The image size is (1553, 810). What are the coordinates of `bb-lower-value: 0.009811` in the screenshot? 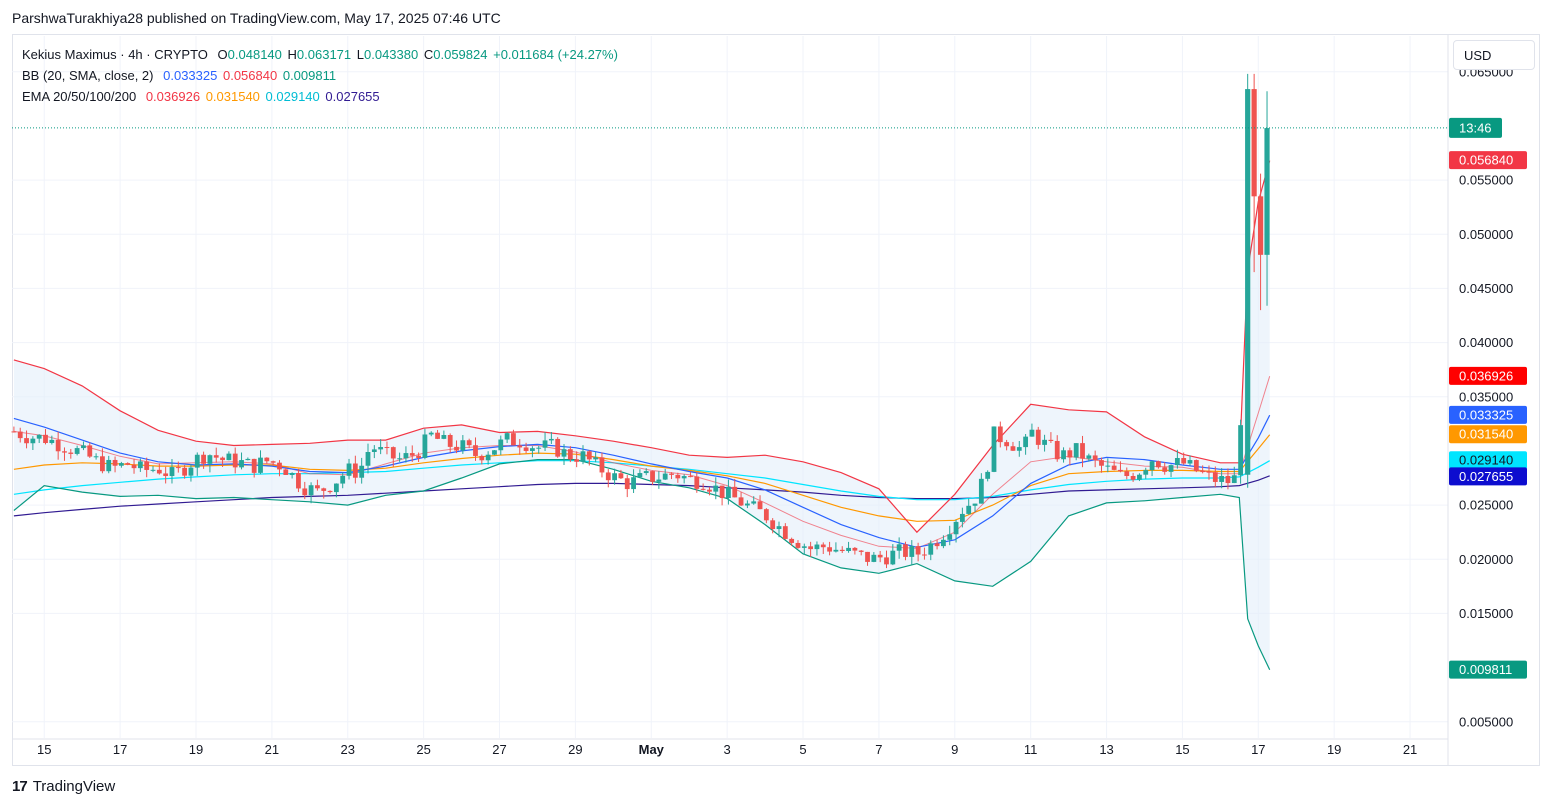 It's located at (309, 75).